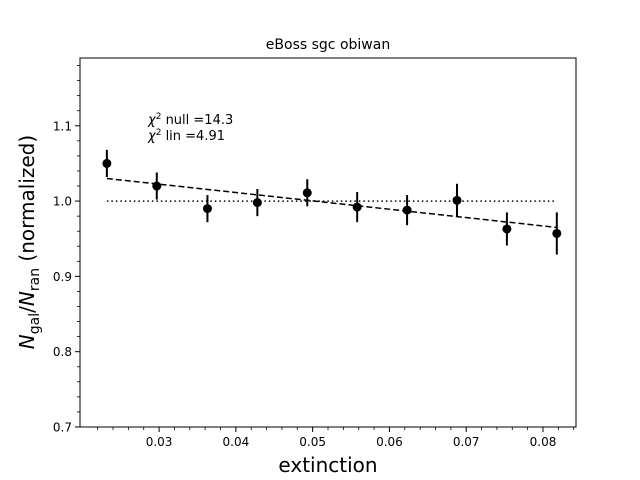 The image size is (640, 480). What do you see at coordinates (159, 117) in the screenshot?
I see `annotation-sup-null: 2` at bounding box center [159, 117].